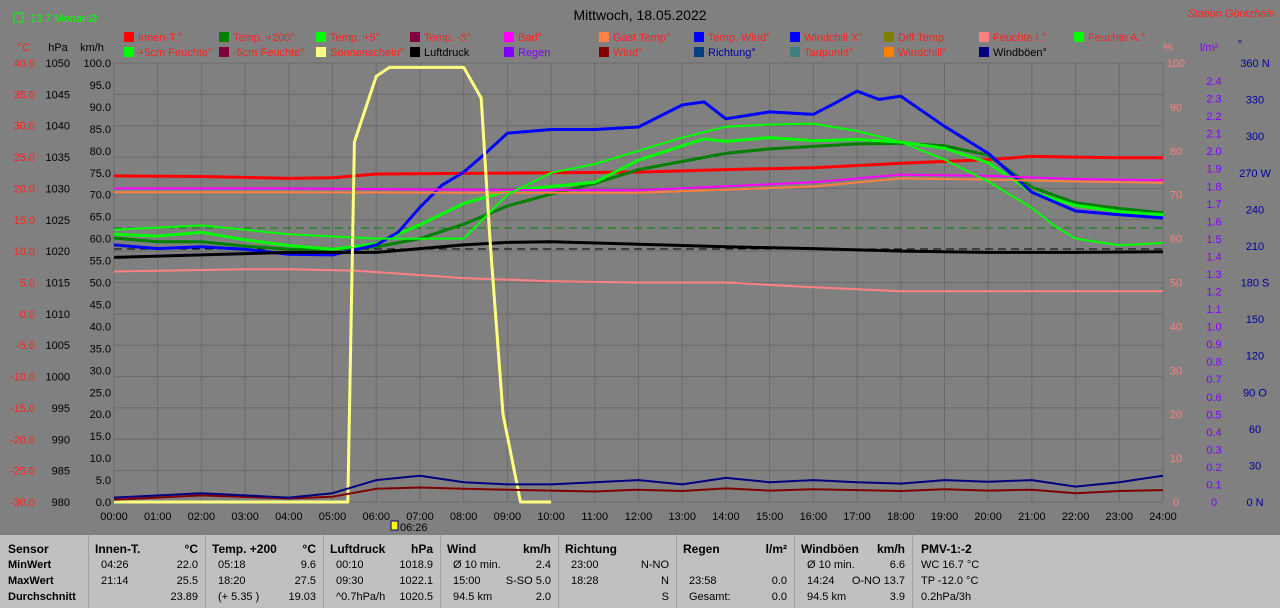  What do you see at coordinates (1096, 571) in the screenshot?
I see `stat-pmv: PMV-1:-2 WC 16.7 °C TP -12.0 °C 0.2hPa/3h` at bounding box center [1096, 571].